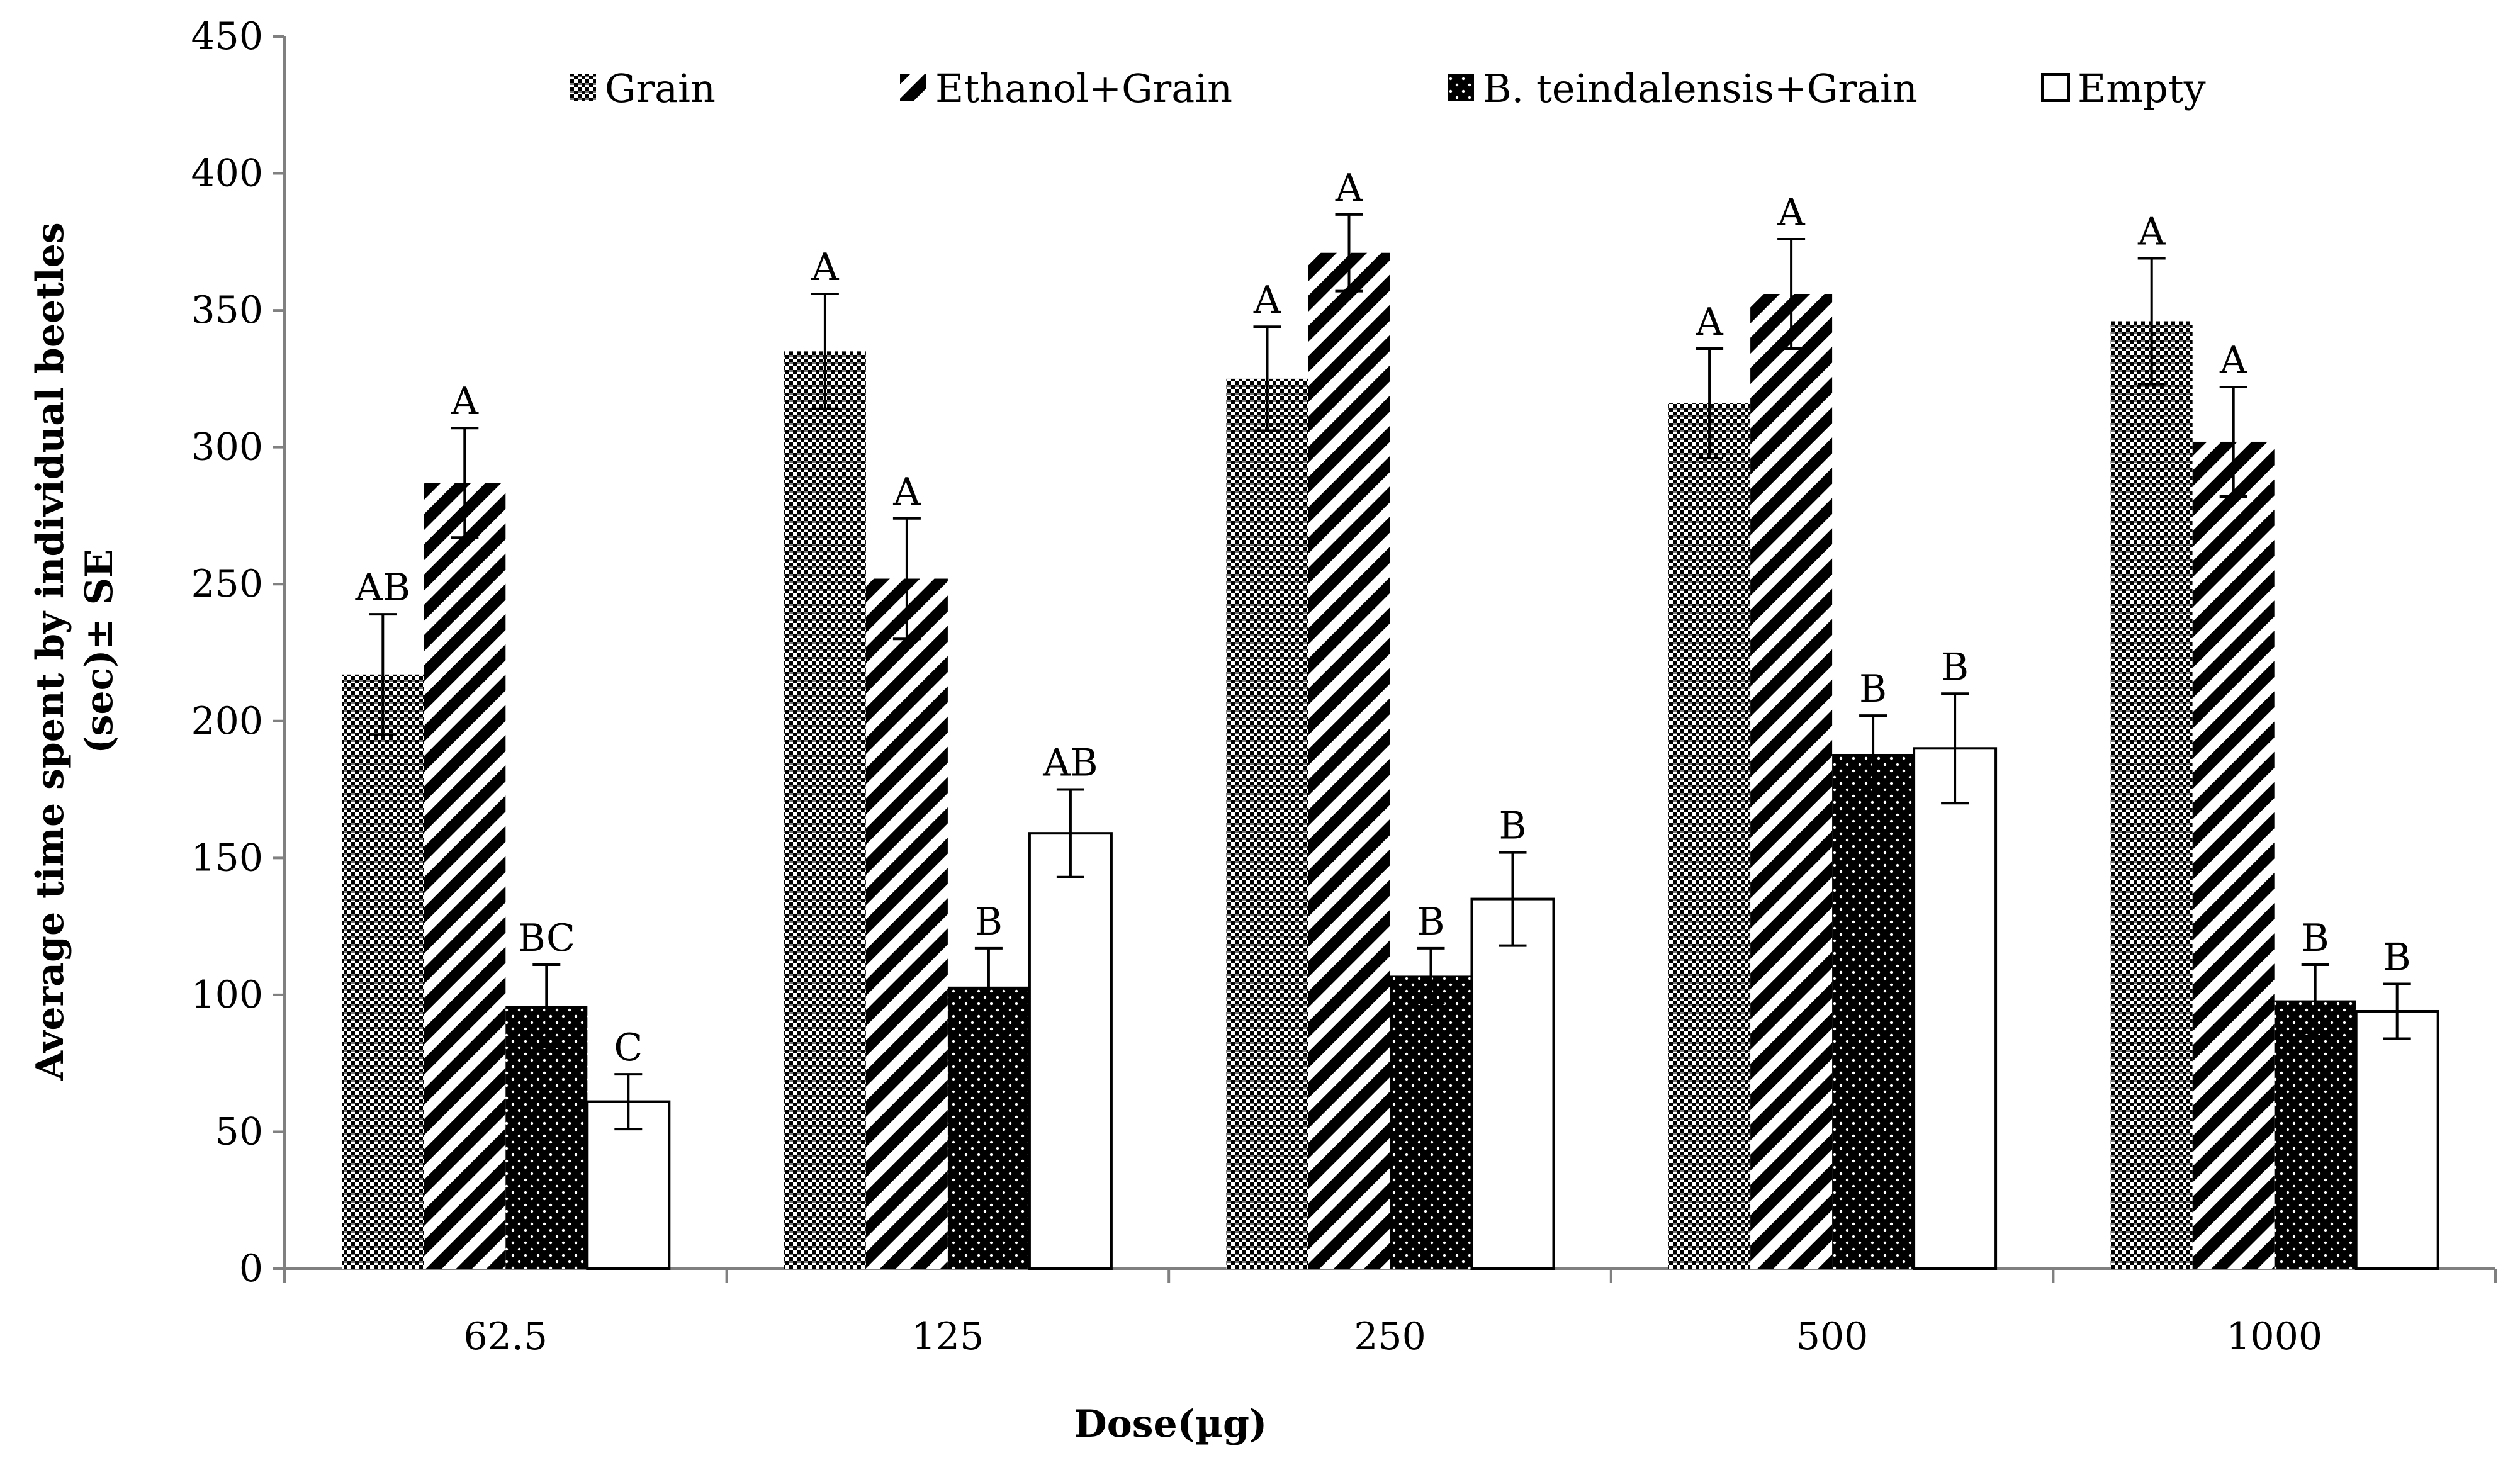 The width and height of the screenshot is (2520, 1465). I want to click on y-tick-label: 400, so click(227, 174).